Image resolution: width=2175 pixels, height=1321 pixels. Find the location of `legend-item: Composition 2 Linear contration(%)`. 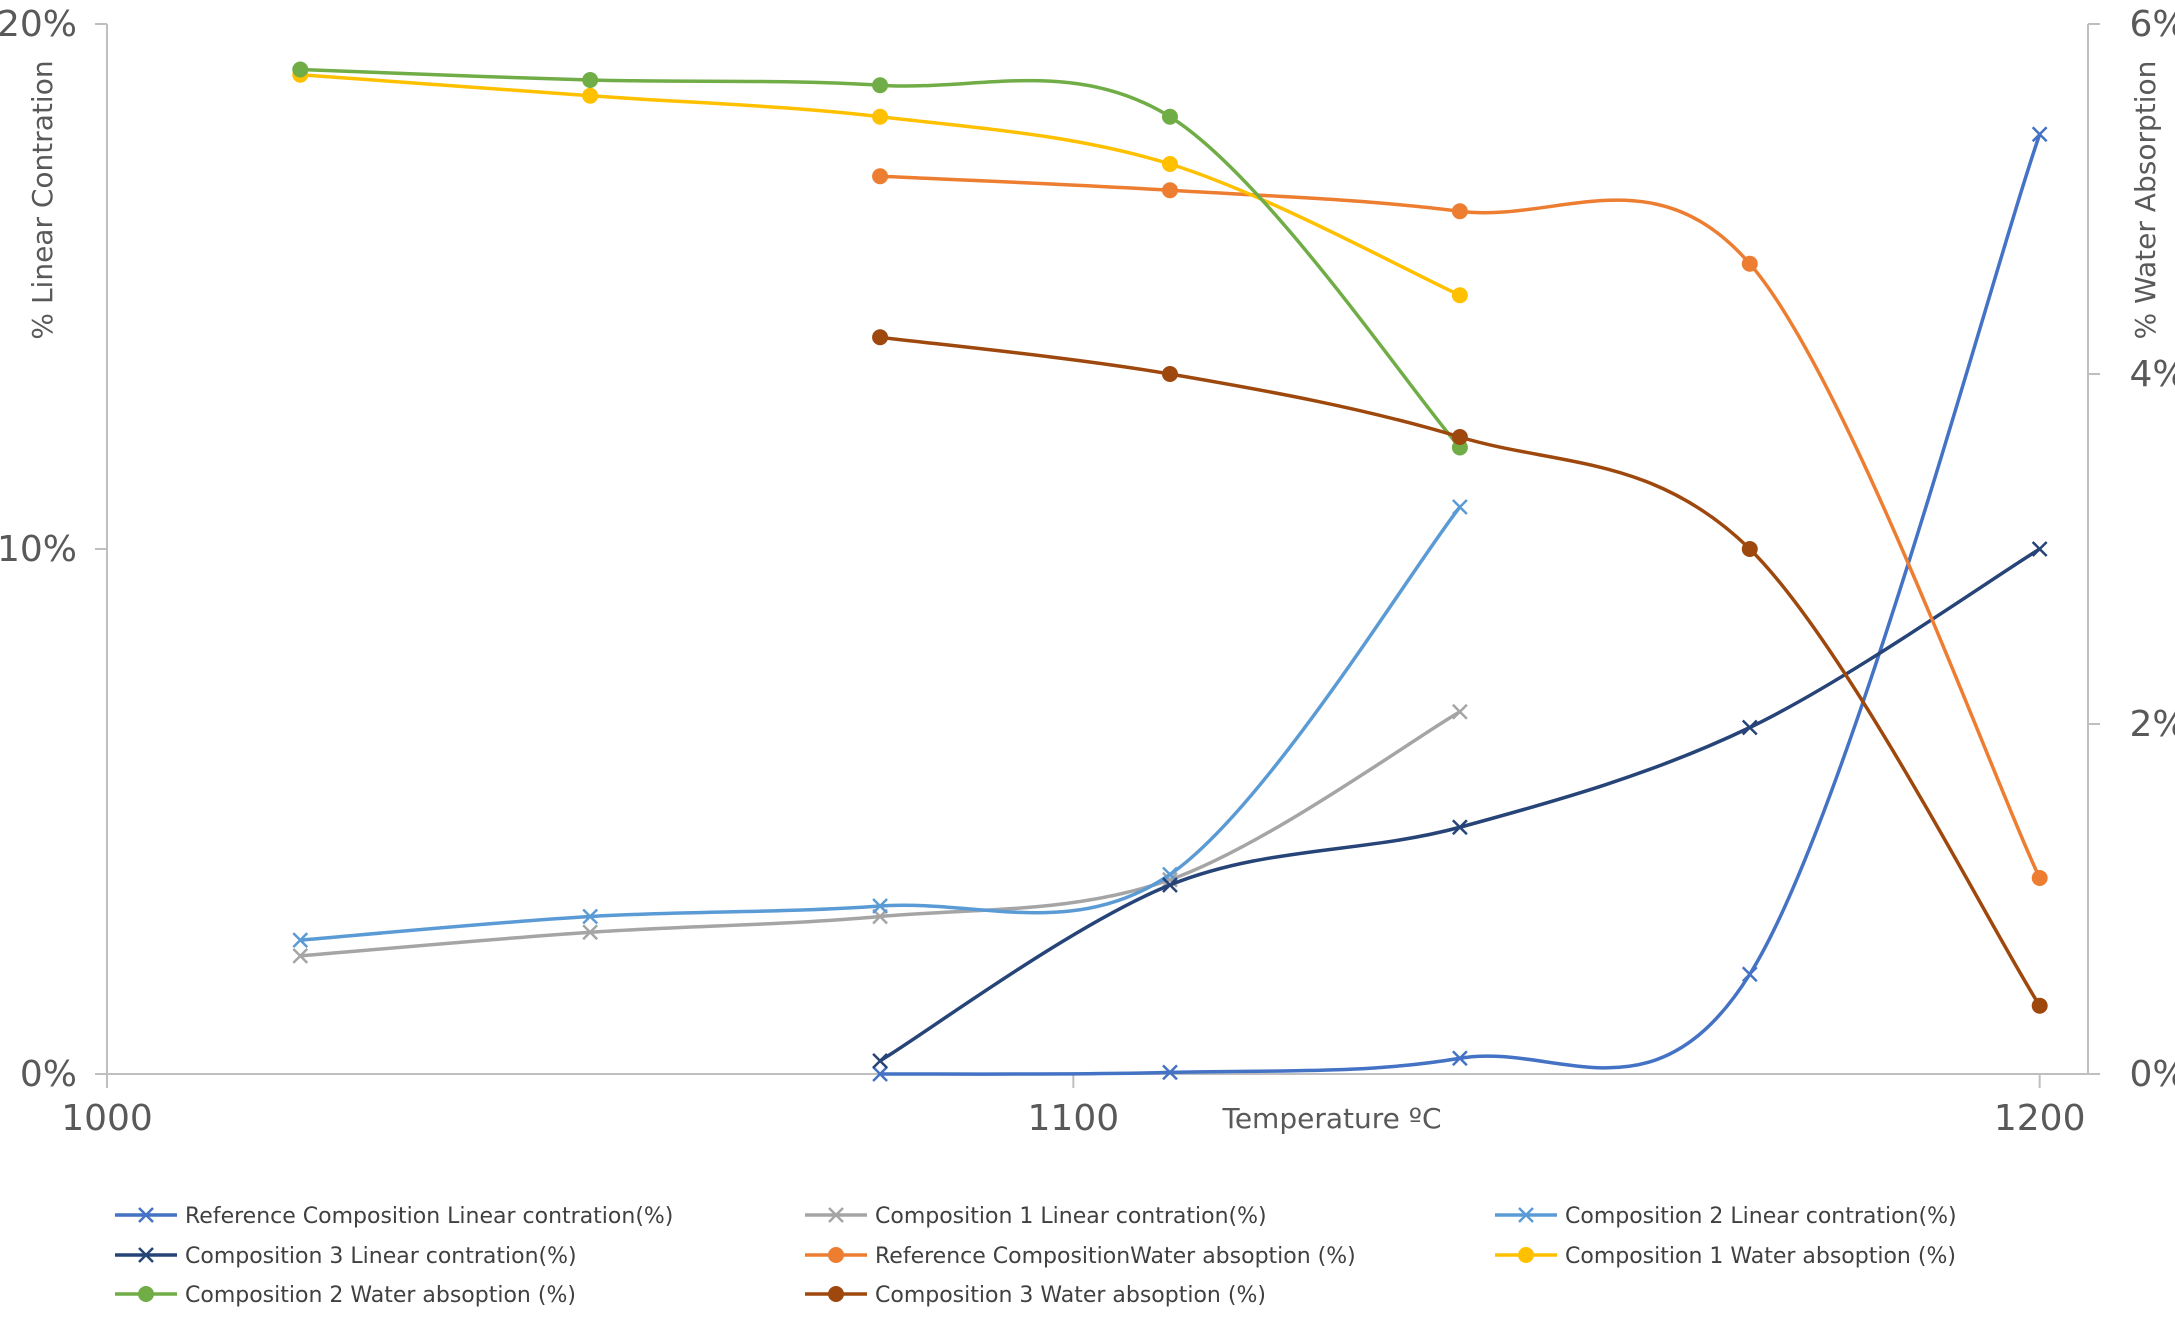

legend-item: Composition 2 Linear contration(%) is located at coordinates (1726, 1216).